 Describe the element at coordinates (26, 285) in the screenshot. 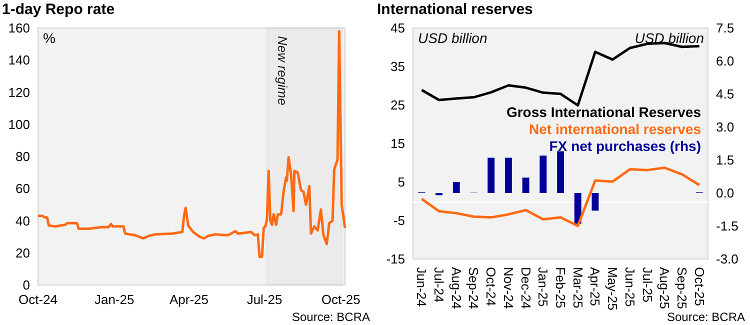

I see `y-tick-label: 0` at that location.